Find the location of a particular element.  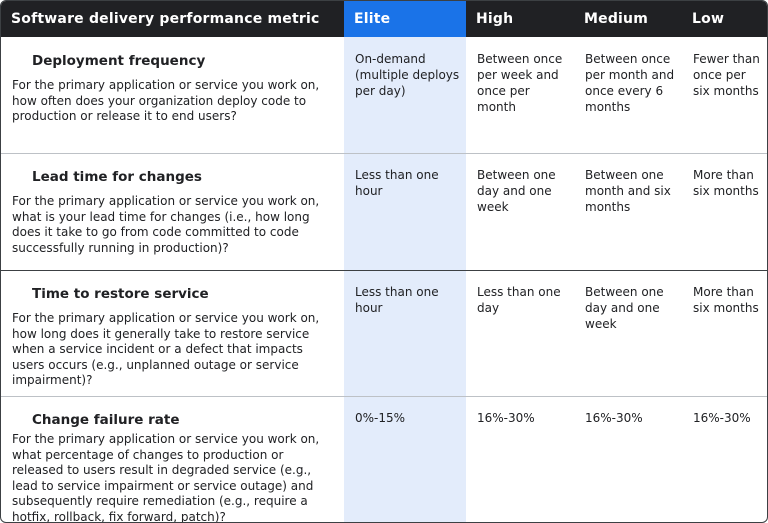

level-value: Between once per week and once per month is located at coordinates (520, 83).